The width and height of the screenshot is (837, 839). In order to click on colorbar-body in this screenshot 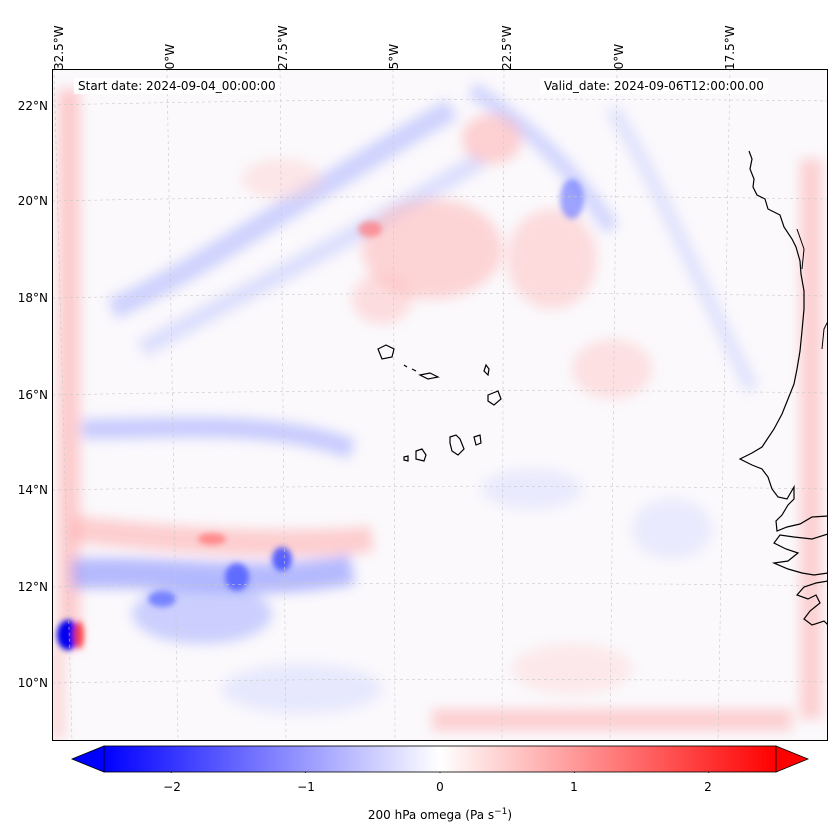, I will do `click(440, 759)`.